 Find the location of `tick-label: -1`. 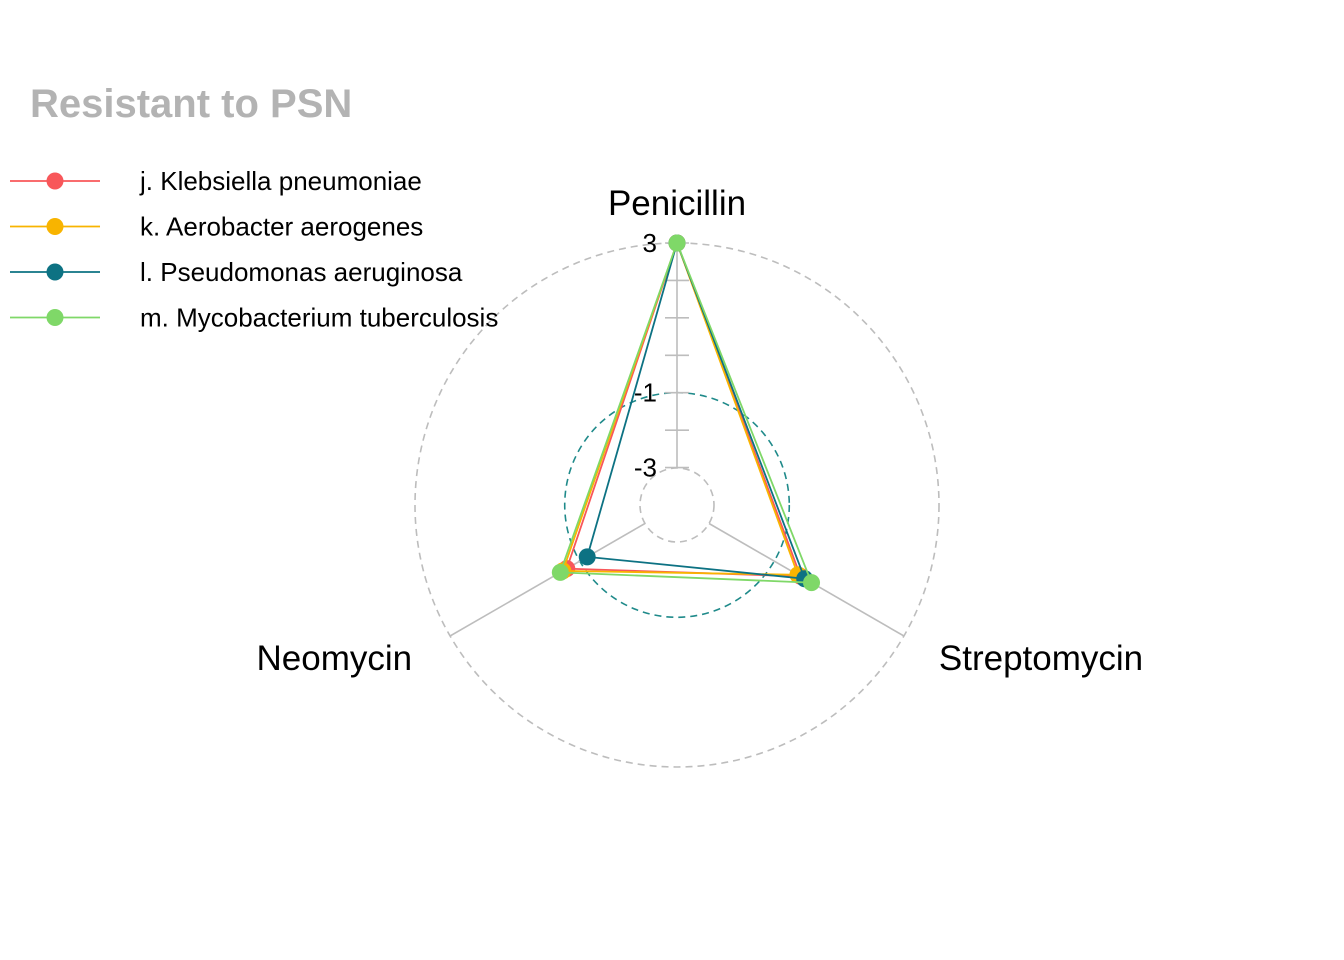

tick-label: -1 is located at coordinates (645, 393).